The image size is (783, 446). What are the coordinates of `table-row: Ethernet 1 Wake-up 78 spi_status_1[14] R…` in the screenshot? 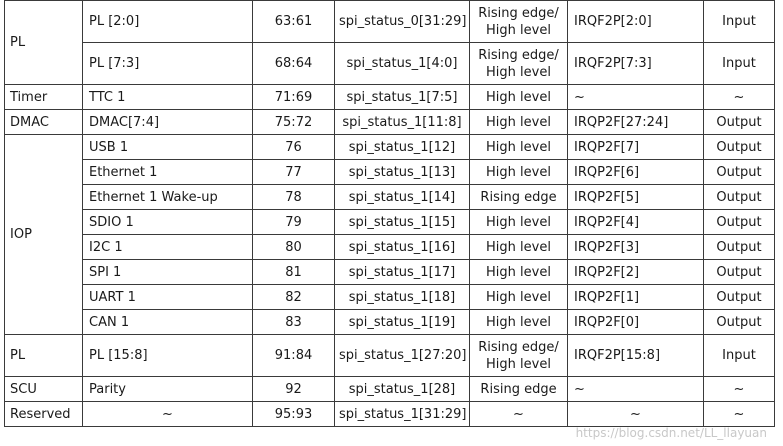 It's located at (390, 197).